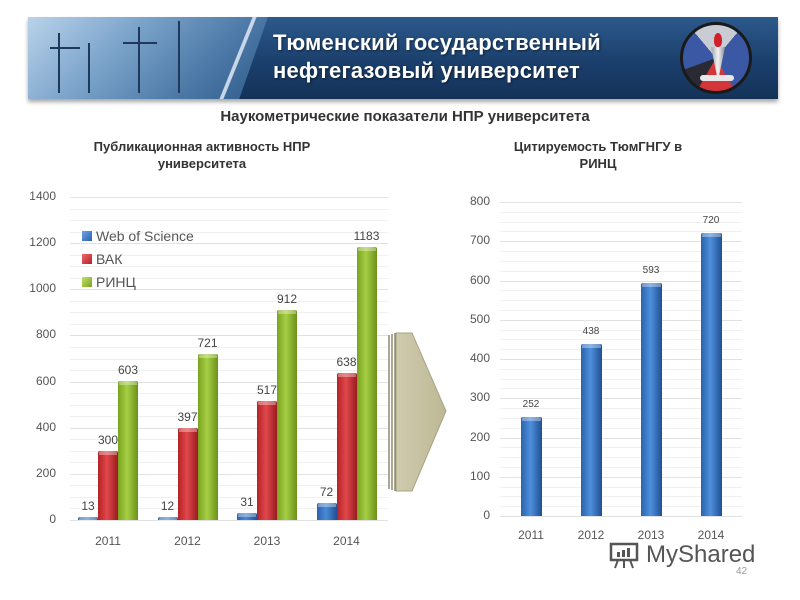 The height and width of the screenshot is (600, 800). I want to click on right-chart-title: Цитируемость ТюмГНГУ в РИНЦ, so click(598, 155).